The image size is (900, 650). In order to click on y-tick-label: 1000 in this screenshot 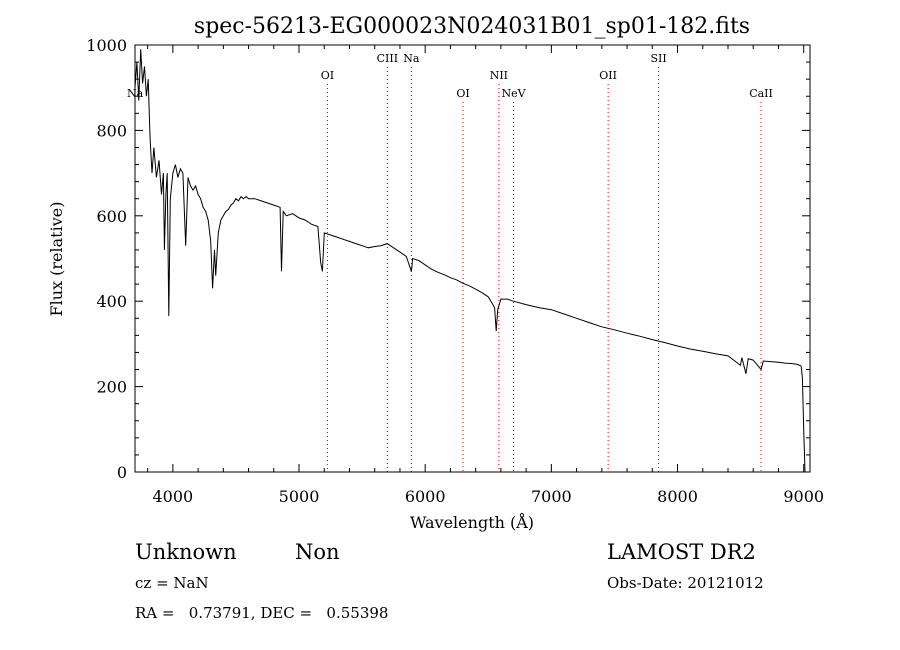, I will do `click(106, 45)`.